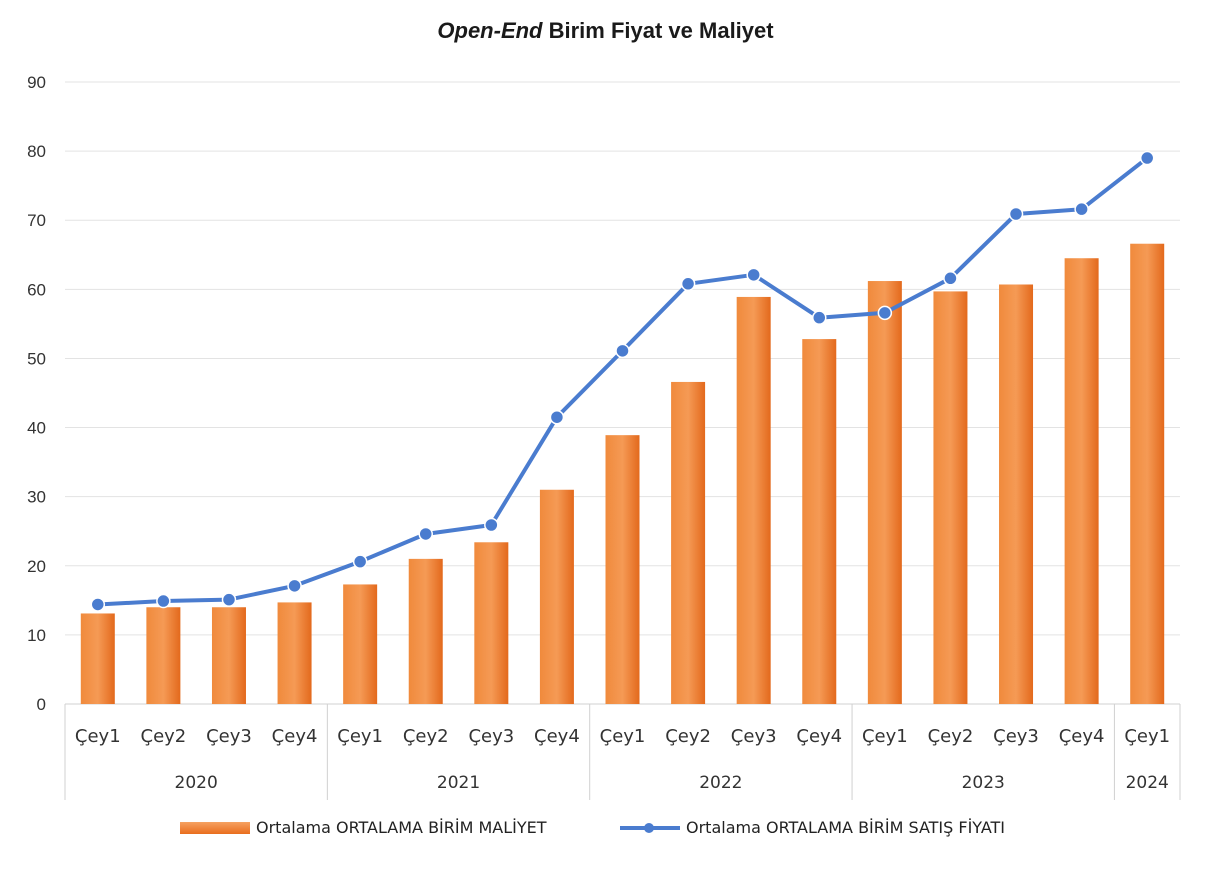 Image resolution: width=1211 pixels, height=871 pixels. I want to click on chart-title: Open-End Birim Fiyat ve Maliyet, so click(605, 31).